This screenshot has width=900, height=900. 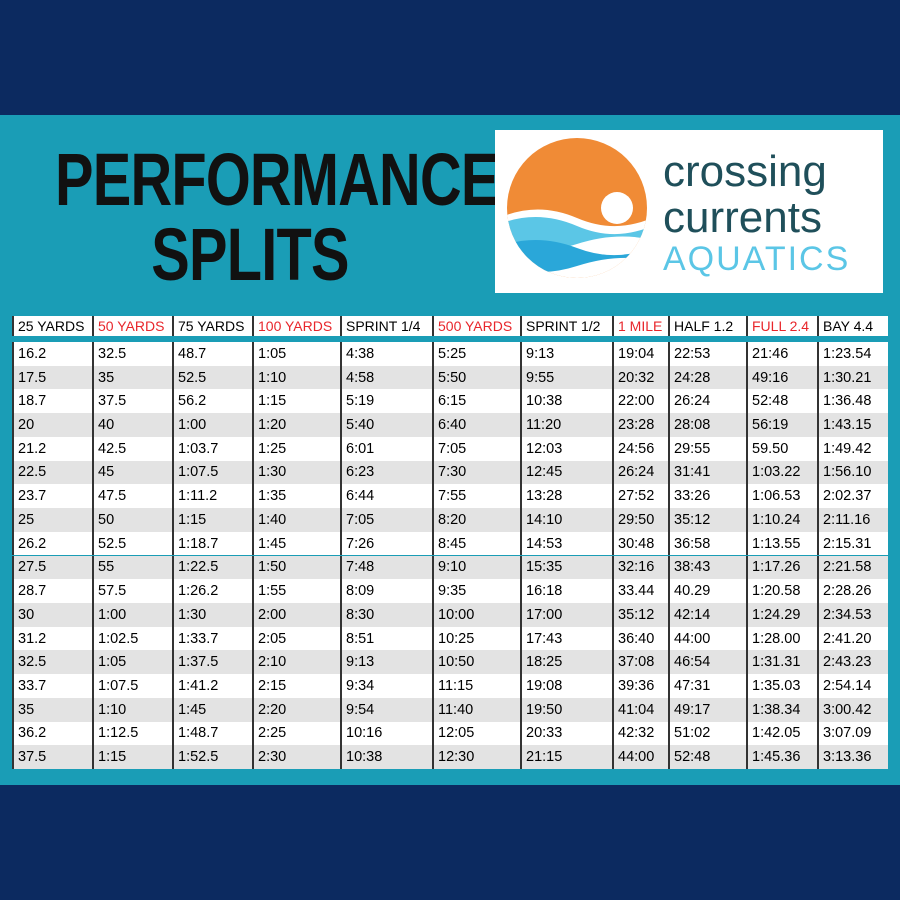 What do you see at coordinates (132, 757) in the screenshot?
I see `table-cell: 1:15` at bounding box center [132, 757].